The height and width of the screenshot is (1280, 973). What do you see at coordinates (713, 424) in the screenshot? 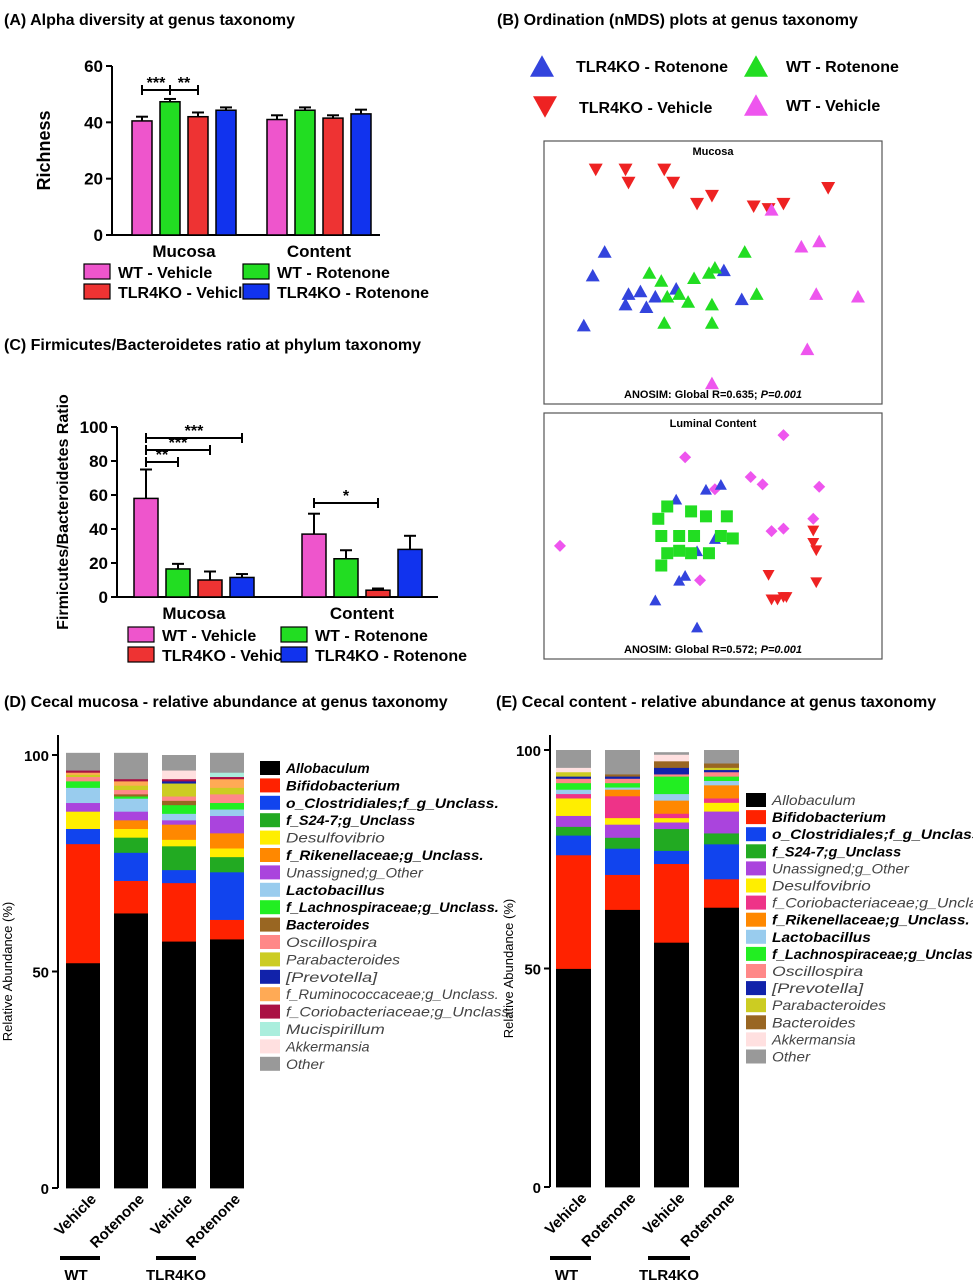
I see `nmds-title: Luminal Content` at bounding box center [713, 424].